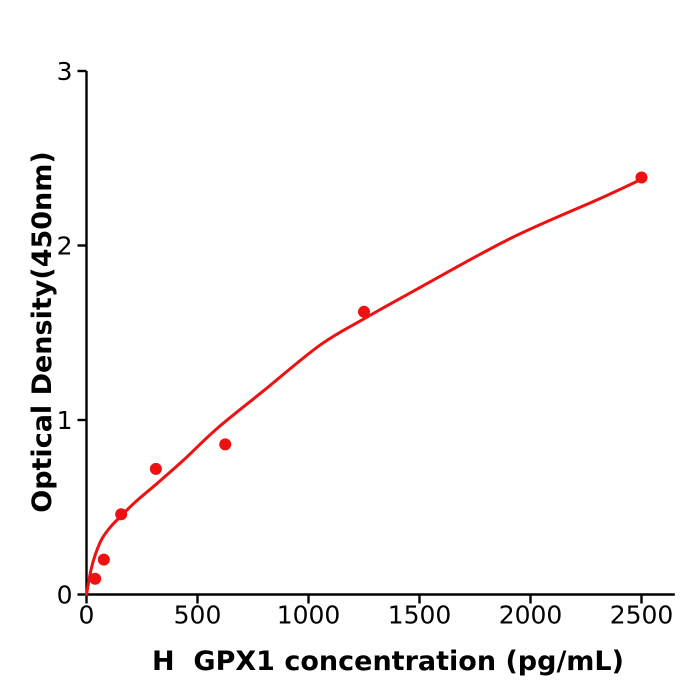  What do you see at coordinates (65, 71) in the screenshot?
I see `y-tick-label: 3` at bounding box center [65, 71].